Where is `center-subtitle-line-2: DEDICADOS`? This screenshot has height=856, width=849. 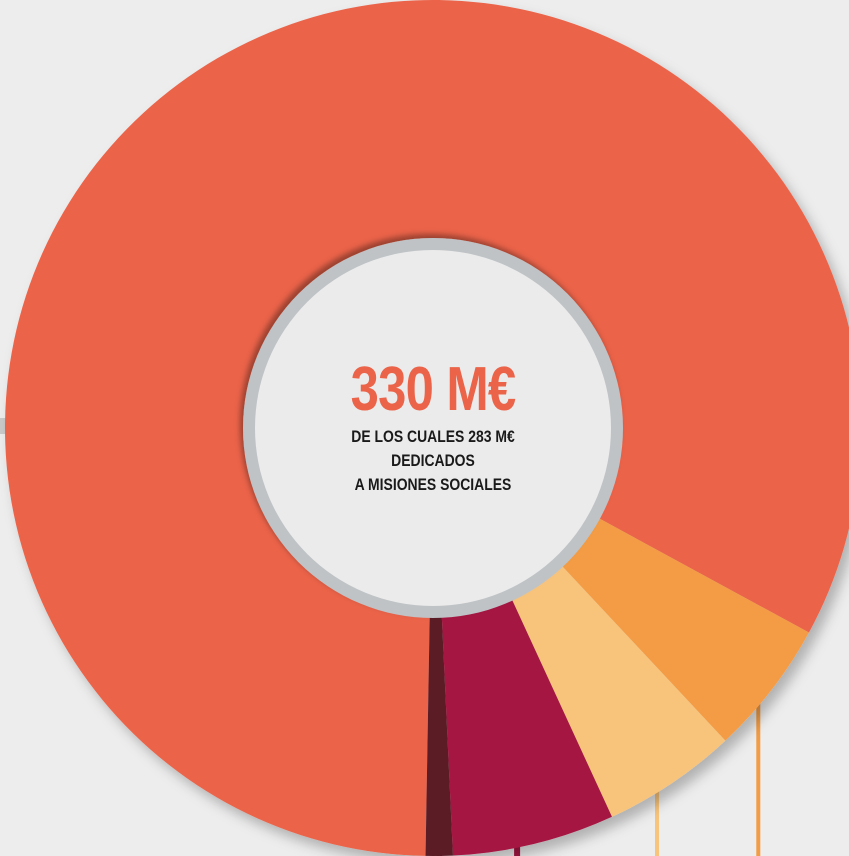 center-subtitle-line-2: DEDICADOS is located at coordinates (433, 460).